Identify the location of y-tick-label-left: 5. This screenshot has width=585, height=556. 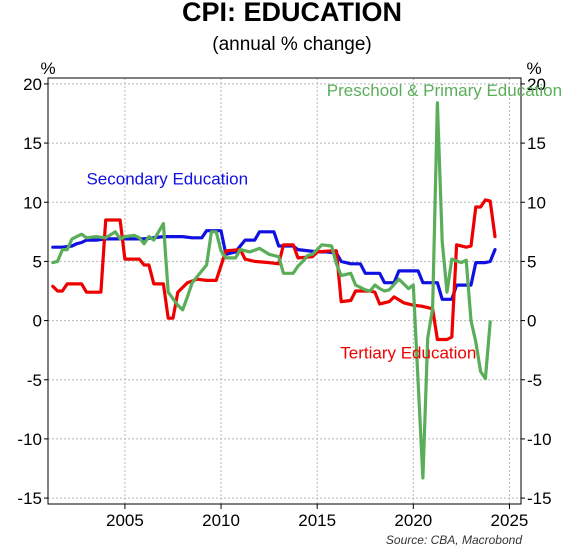
(37, 261).